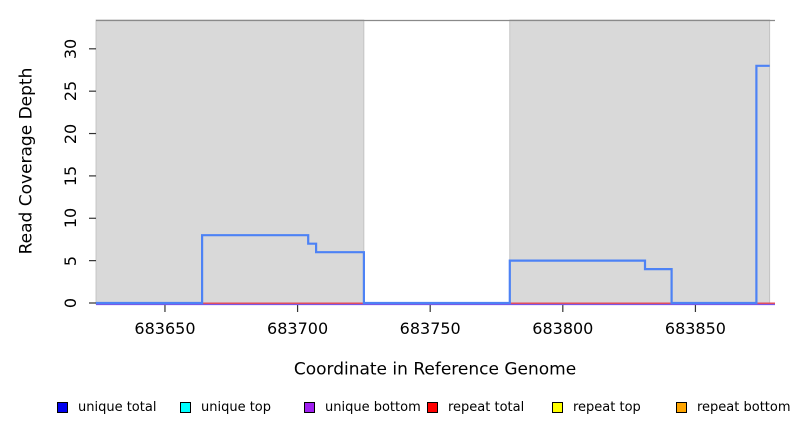 The image size is (792, 432). I want to click on x-tick-label: 683700, so click(298, 328).